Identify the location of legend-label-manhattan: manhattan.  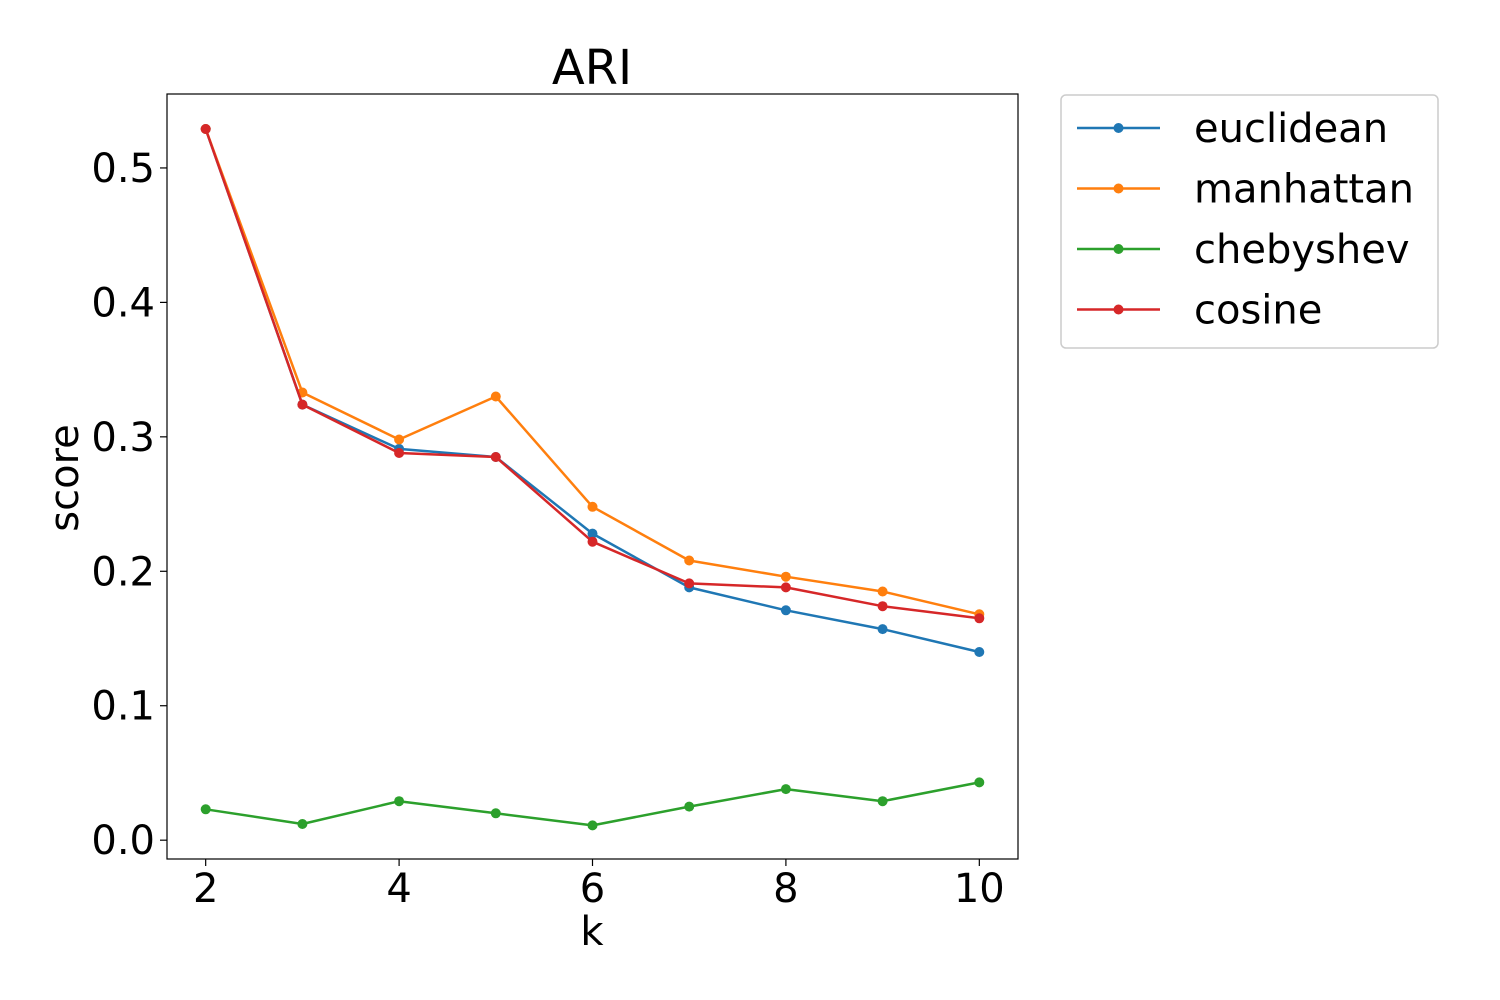
(1304, 190).